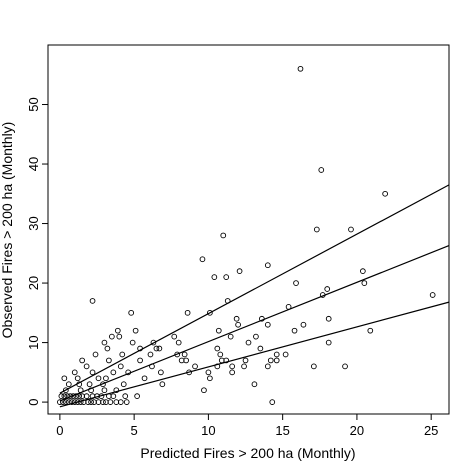  I want to click on x-tick-label: 0, so click(59, 430).